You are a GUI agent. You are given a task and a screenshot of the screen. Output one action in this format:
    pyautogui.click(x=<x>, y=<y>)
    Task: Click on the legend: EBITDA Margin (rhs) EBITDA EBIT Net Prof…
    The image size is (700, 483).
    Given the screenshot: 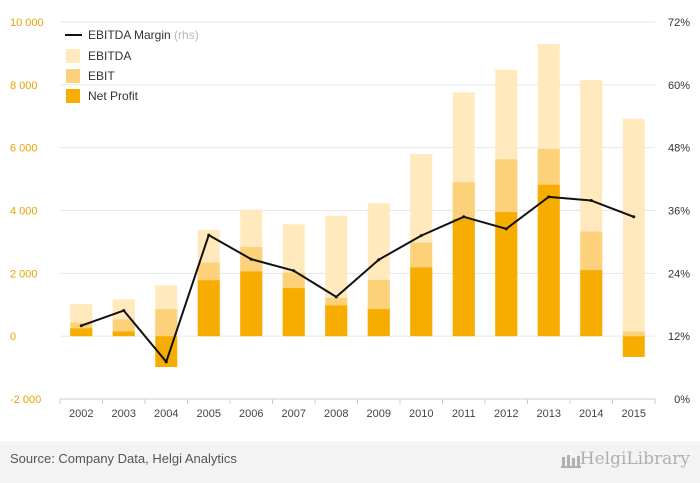 What is the action you would take?
    pyautogui.click(x=132, y=65)
    